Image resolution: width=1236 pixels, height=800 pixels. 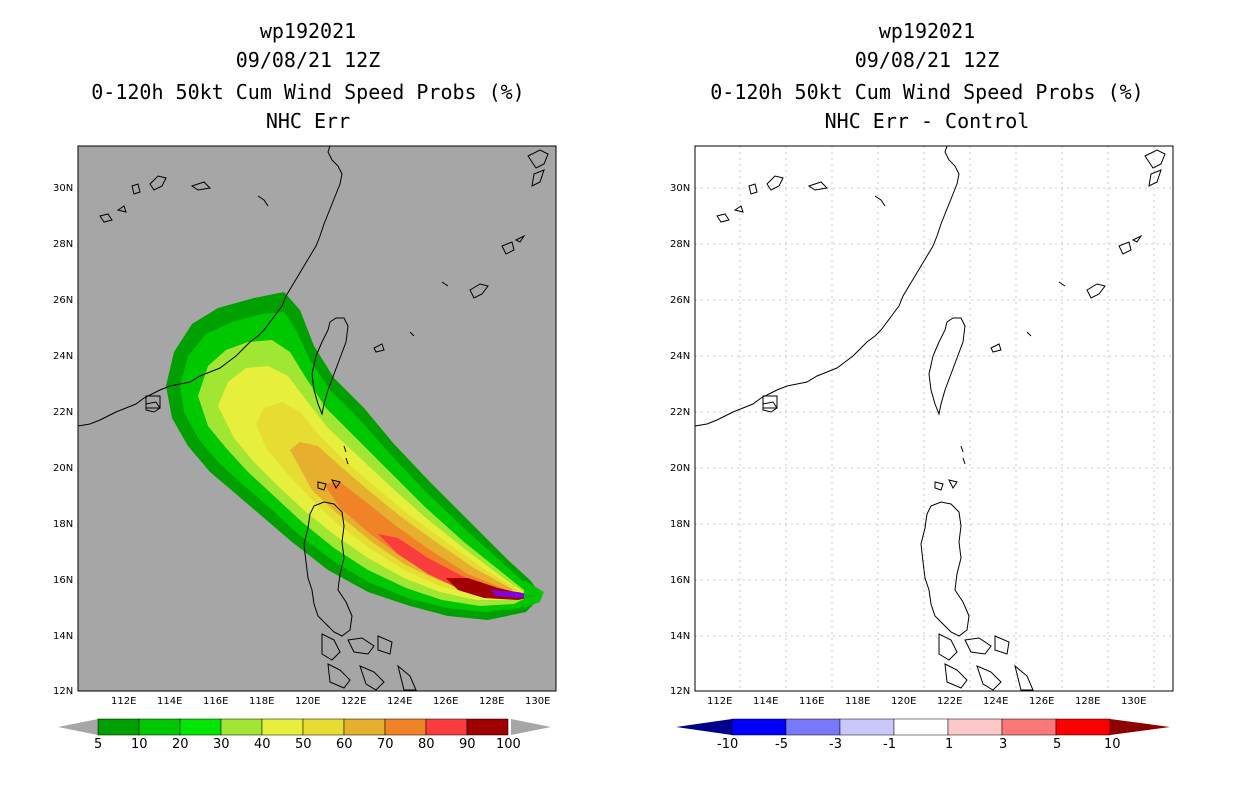 I want to click on colorbar-label: 20, so click(x=180, y=744).